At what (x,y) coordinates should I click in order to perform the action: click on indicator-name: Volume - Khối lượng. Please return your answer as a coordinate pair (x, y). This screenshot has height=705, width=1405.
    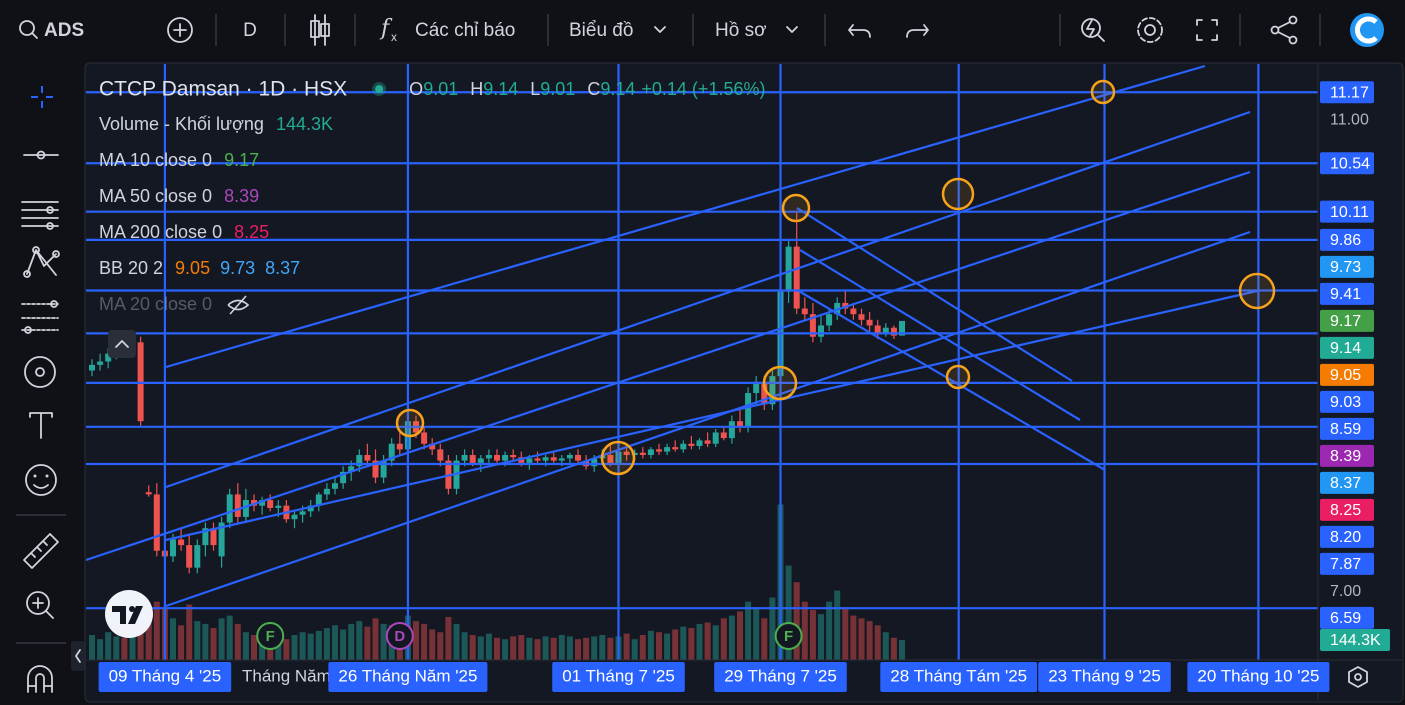
    Looking at the image, I should click on (181, 124).